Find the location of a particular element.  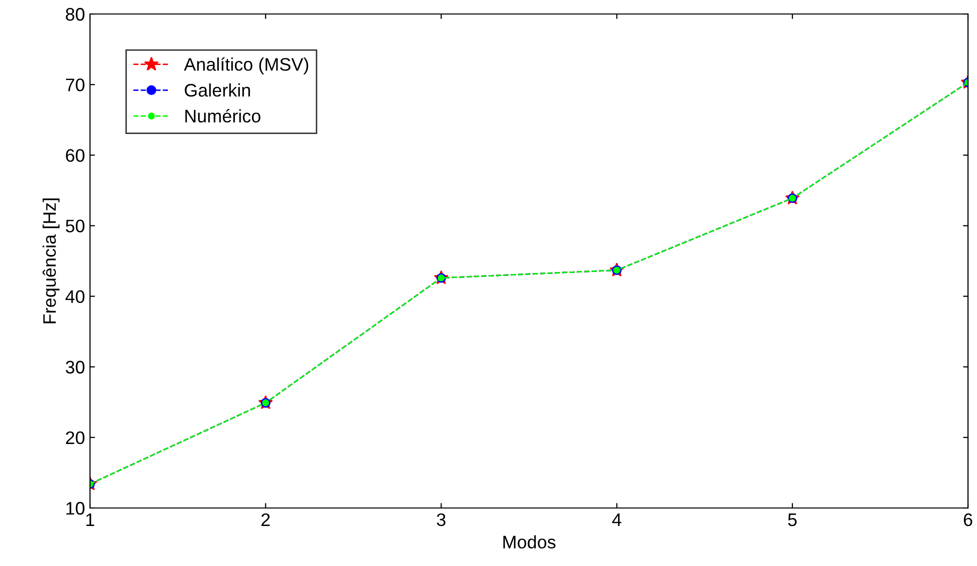

x-axis-title: Modos is located at coordinates (529, 542).